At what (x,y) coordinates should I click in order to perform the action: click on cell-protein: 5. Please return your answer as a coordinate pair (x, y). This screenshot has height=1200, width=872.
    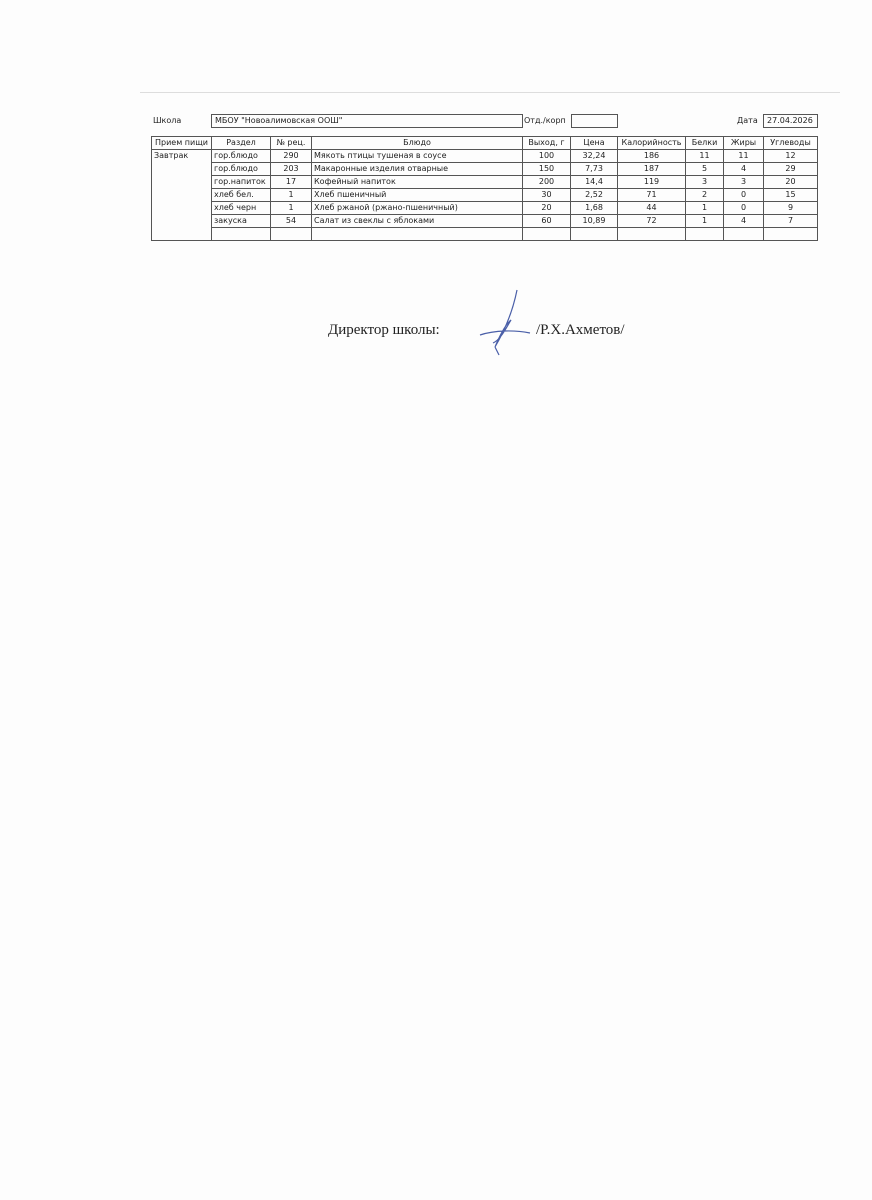
    Looking at the image, I should click on (704, 169).